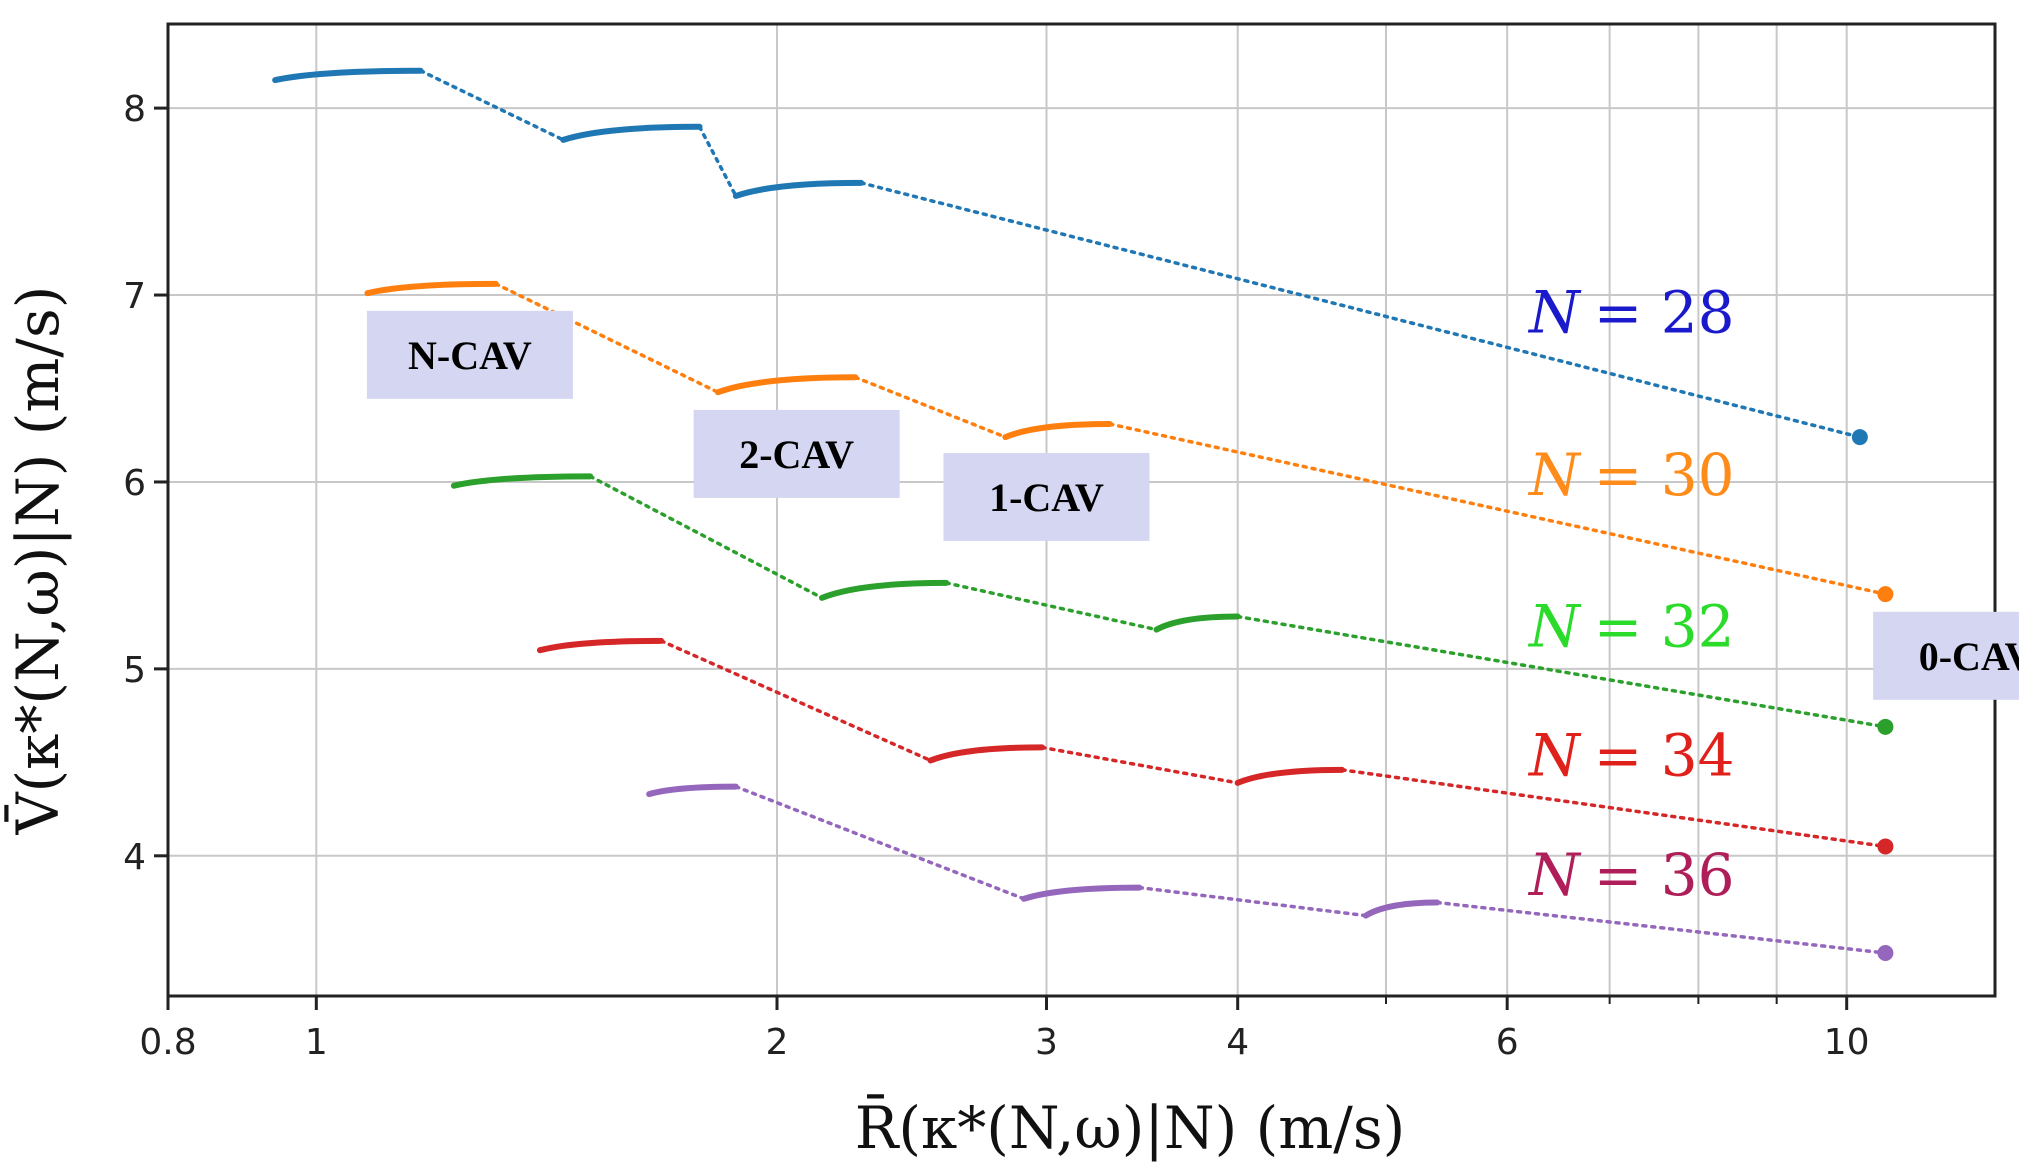 The width and height of the screenshot is (2019, 1170). Describe the element at coordinates (1046, 1042) in the screenshot. I see `x-tick-label: 3` at that location.